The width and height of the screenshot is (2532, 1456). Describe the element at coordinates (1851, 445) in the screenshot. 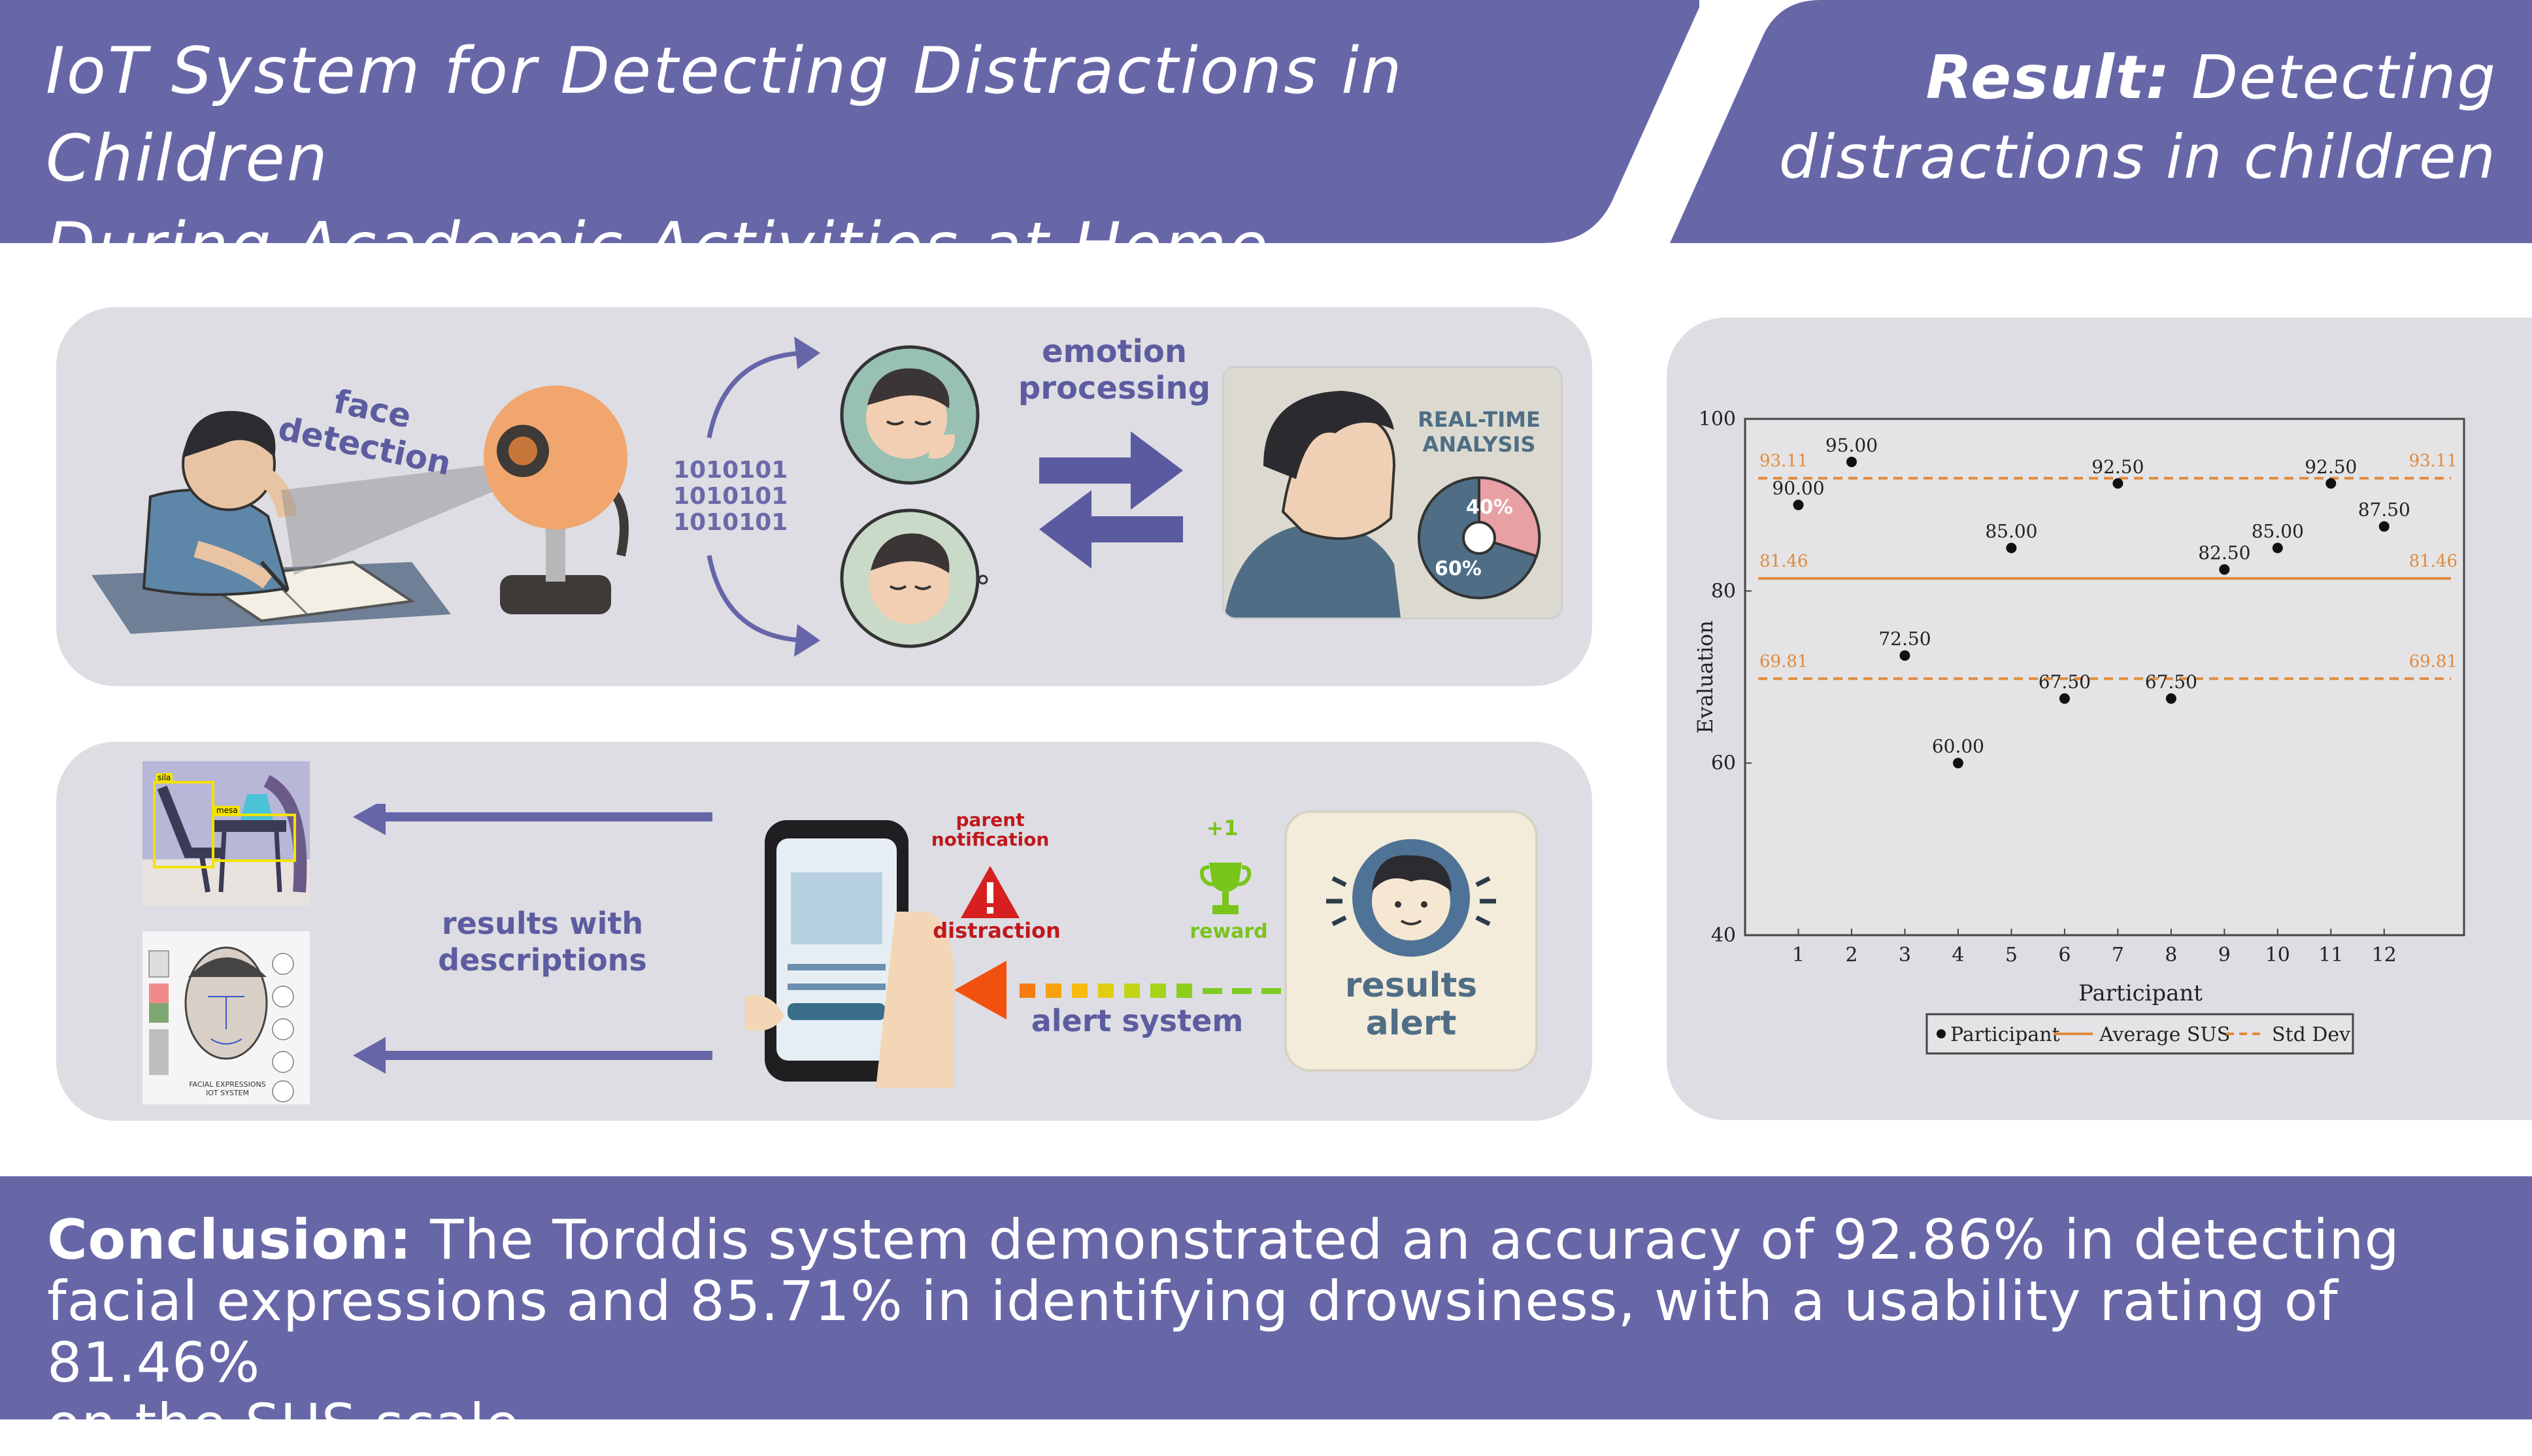

I see `data-label: 95.00` at that location.